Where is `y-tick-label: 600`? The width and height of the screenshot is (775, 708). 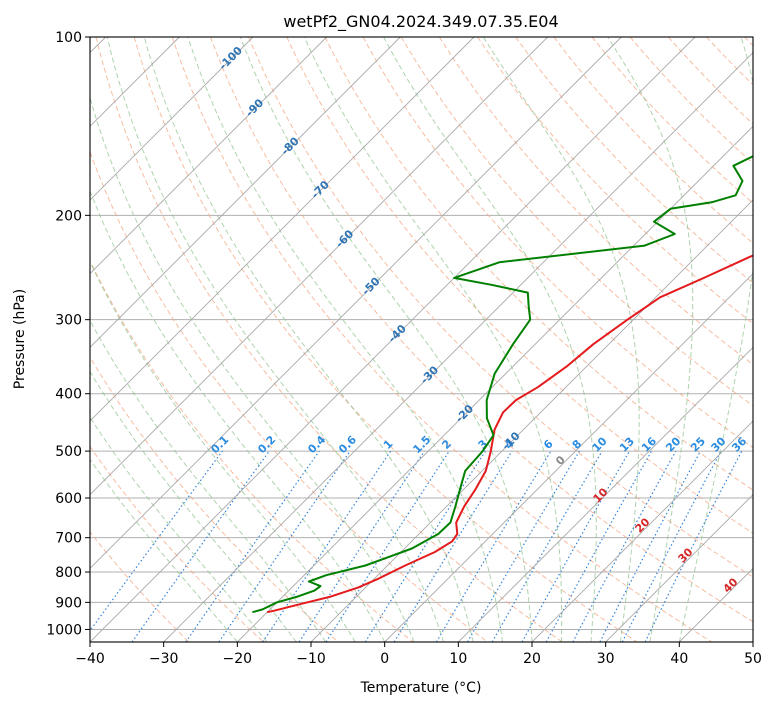 y-tick-label: 600 is located at coordinates (68, 499).